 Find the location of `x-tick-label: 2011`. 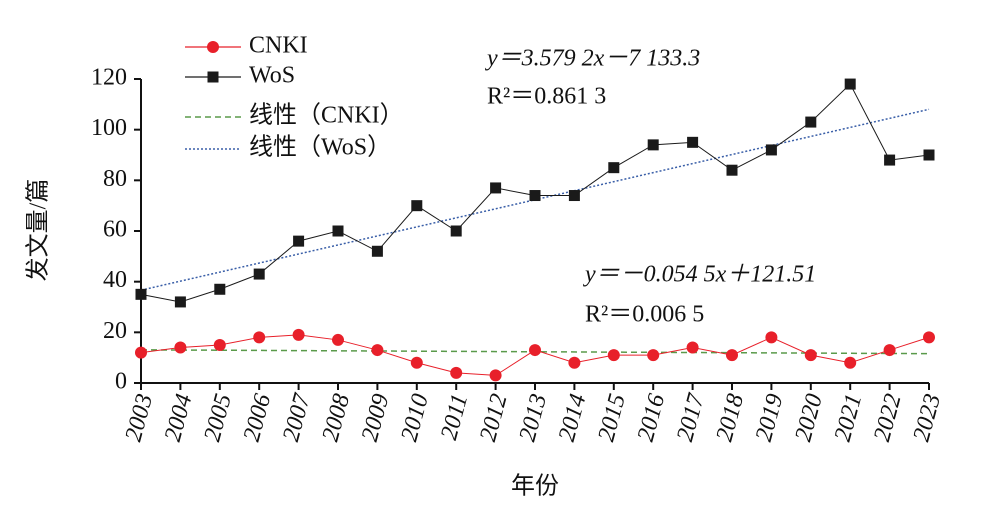

x-tick-label: 2011 is located at coordinates (454, 416).